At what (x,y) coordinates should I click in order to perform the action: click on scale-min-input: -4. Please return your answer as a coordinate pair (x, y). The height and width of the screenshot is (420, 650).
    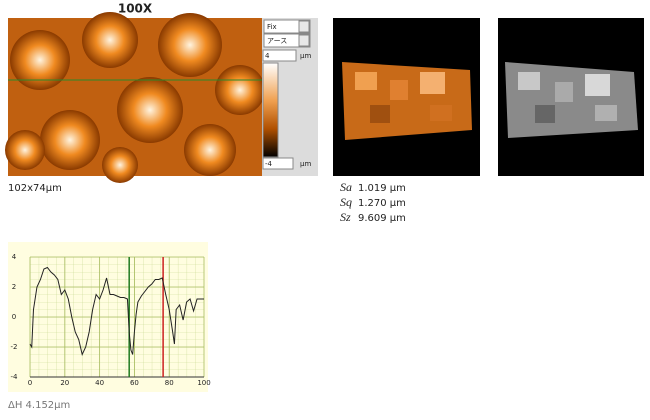
    Looking at the image, I should click on (269, 164).